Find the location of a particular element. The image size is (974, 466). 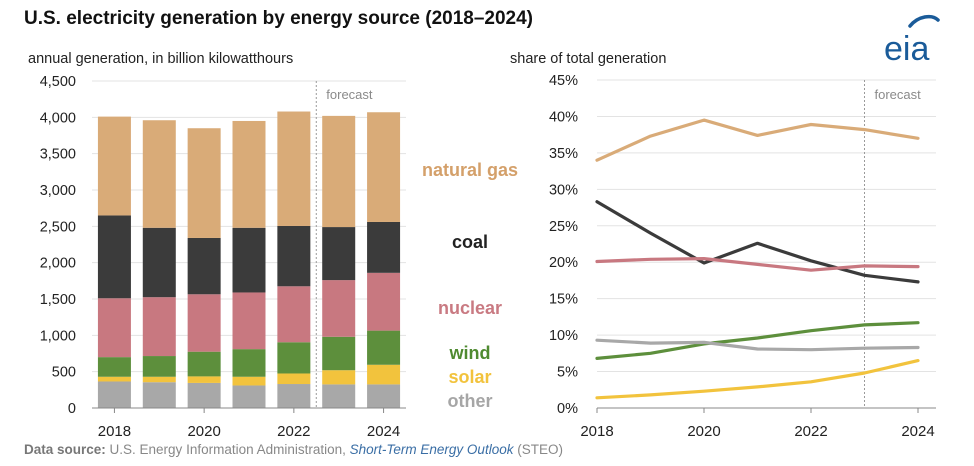

left-y-tick-label: 4,500 is located at coordinates (58, 82).